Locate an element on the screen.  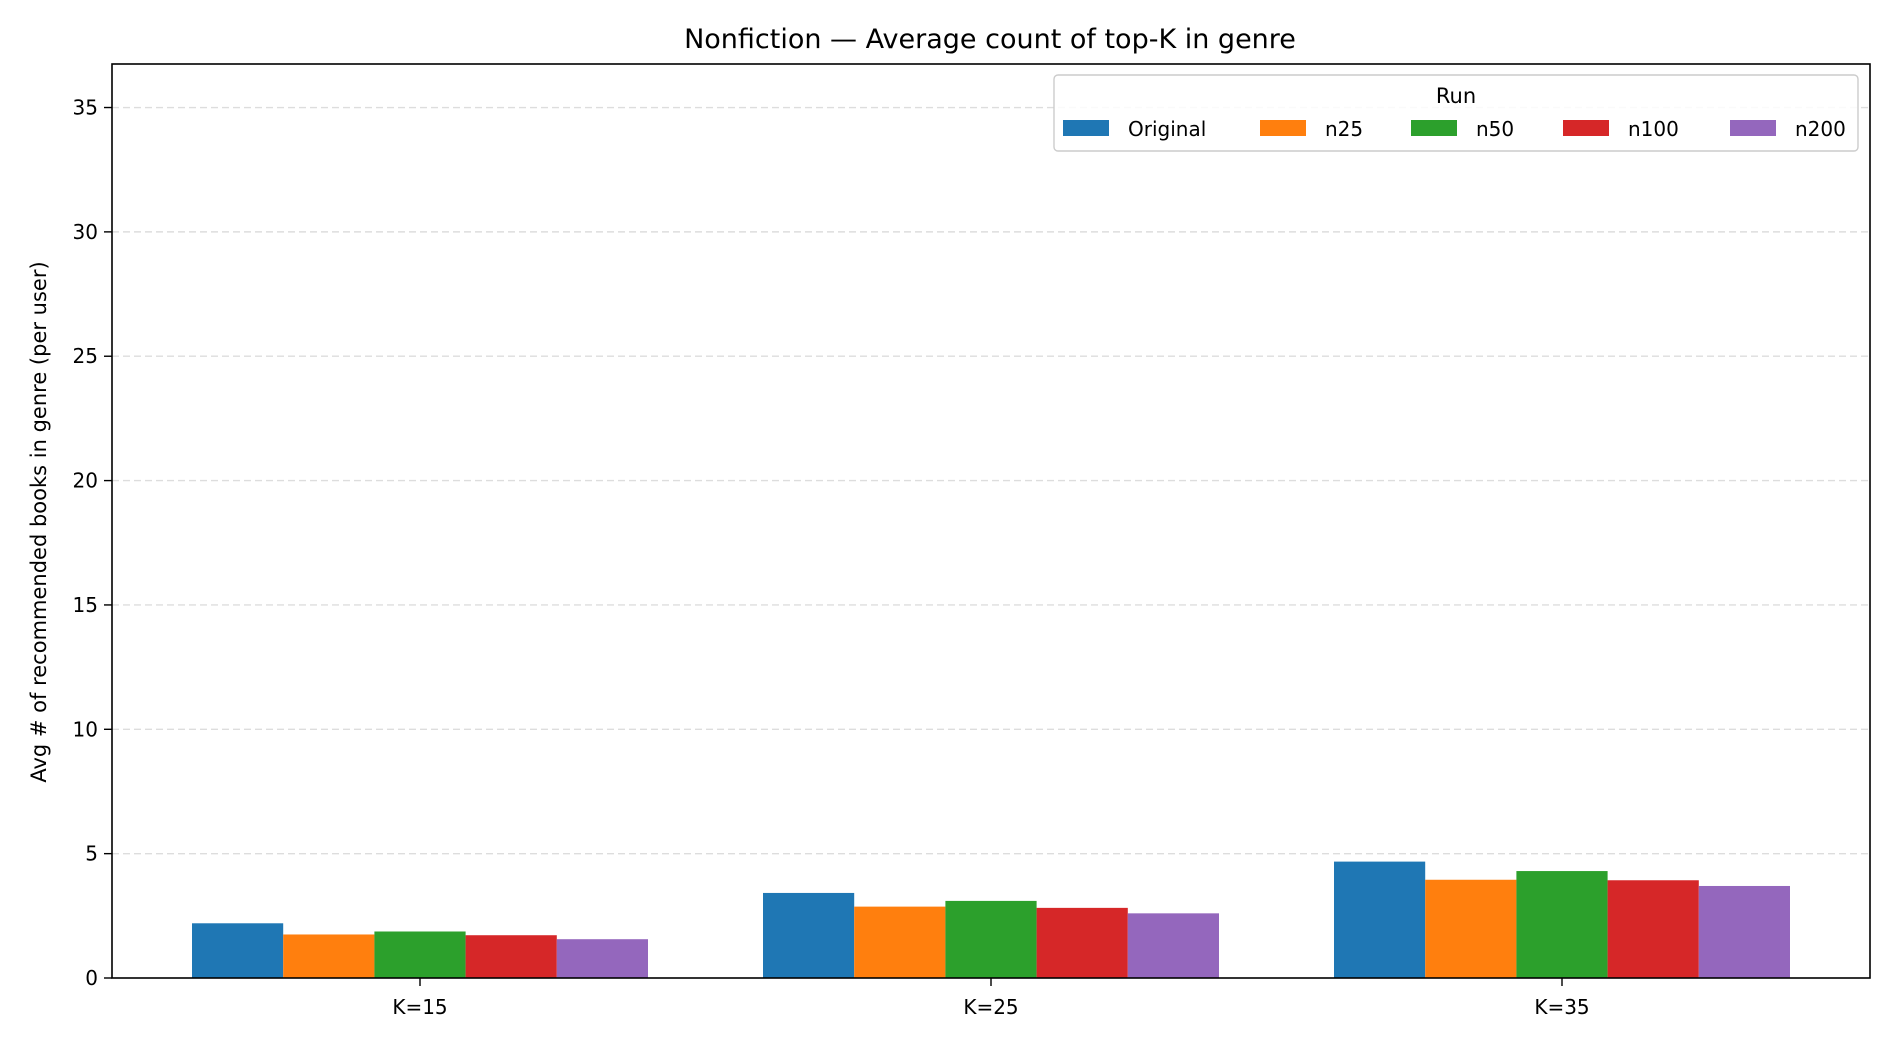
legend-title: Run is located at coordinates (1456, 96).